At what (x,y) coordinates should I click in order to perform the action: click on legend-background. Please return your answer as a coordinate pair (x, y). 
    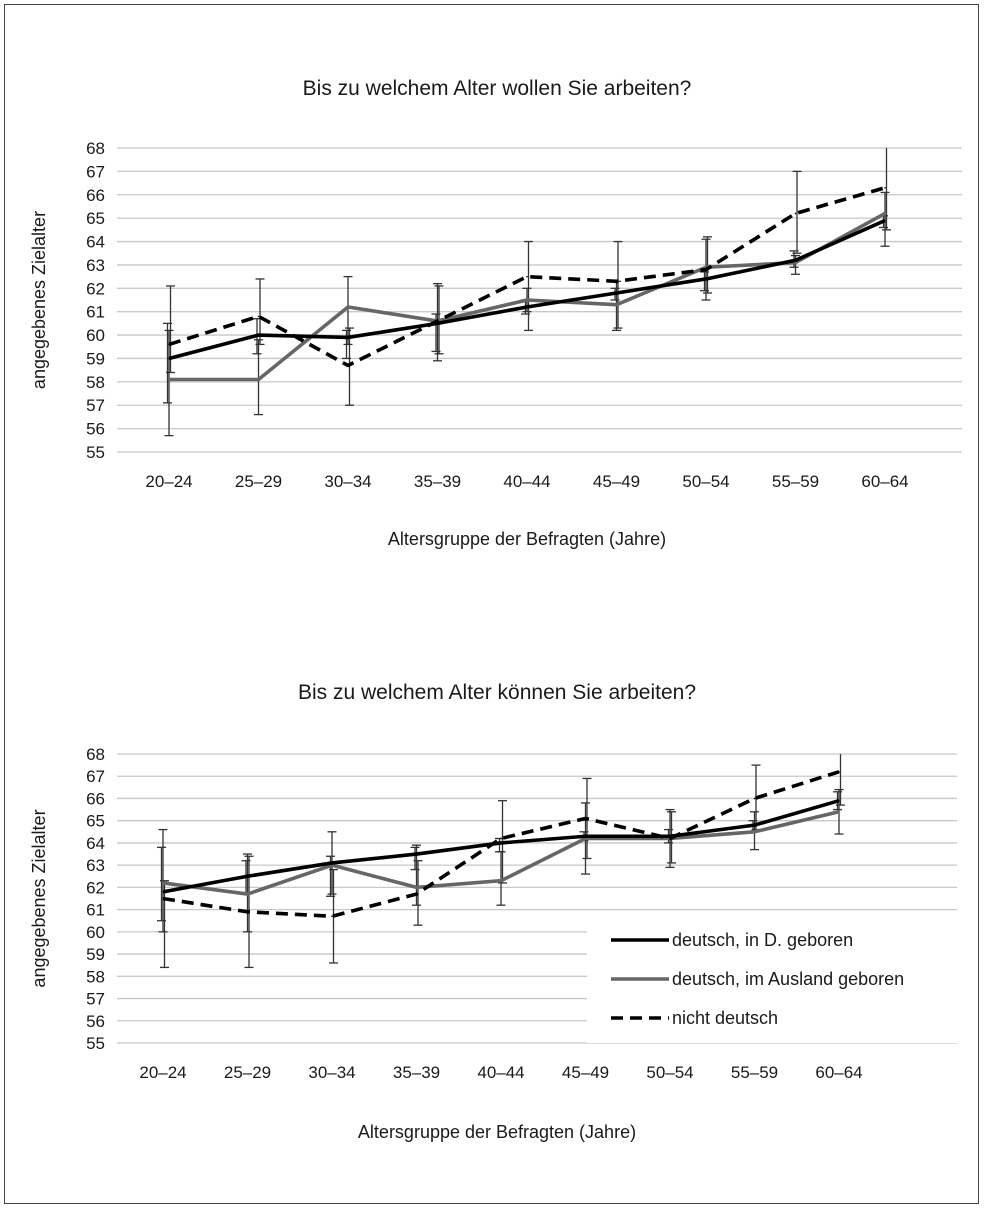
    Looking at the image, I should click on (772, 984).